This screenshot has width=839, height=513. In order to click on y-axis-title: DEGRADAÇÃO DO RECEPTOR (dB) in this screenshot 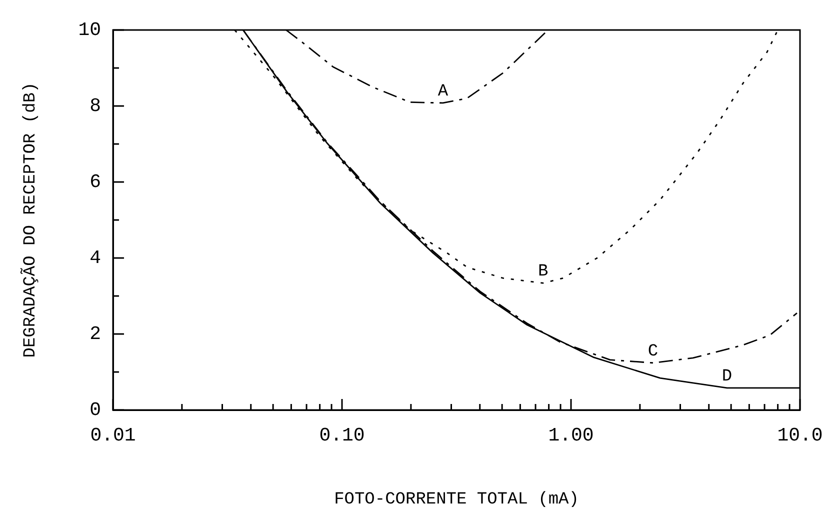, I will do `click(30, 220)`.